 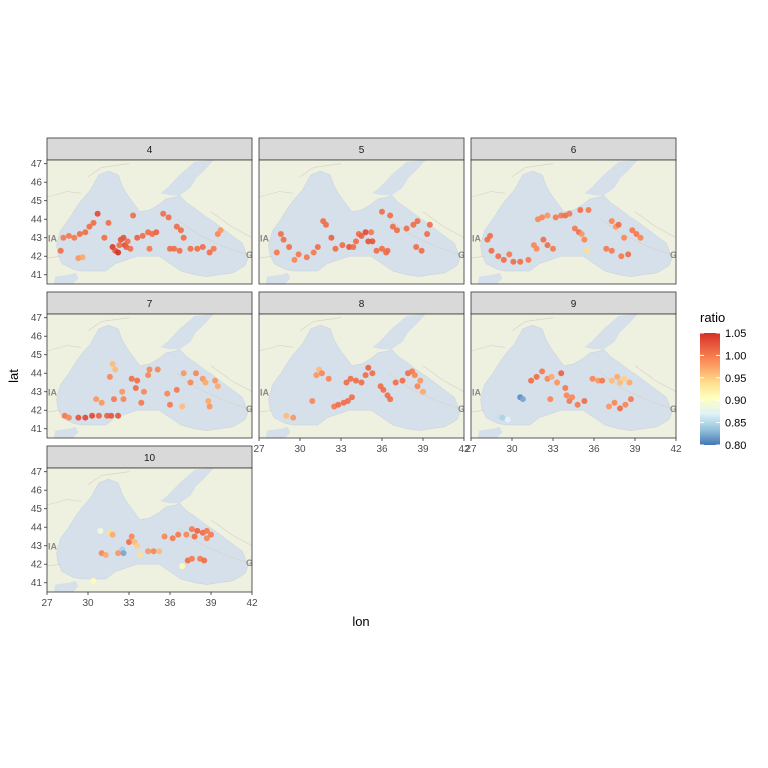 What do you see at coordinates (574, 150) in the screenshot?
I see `facet-strip-label: 6` at bounding box center [574, 150].